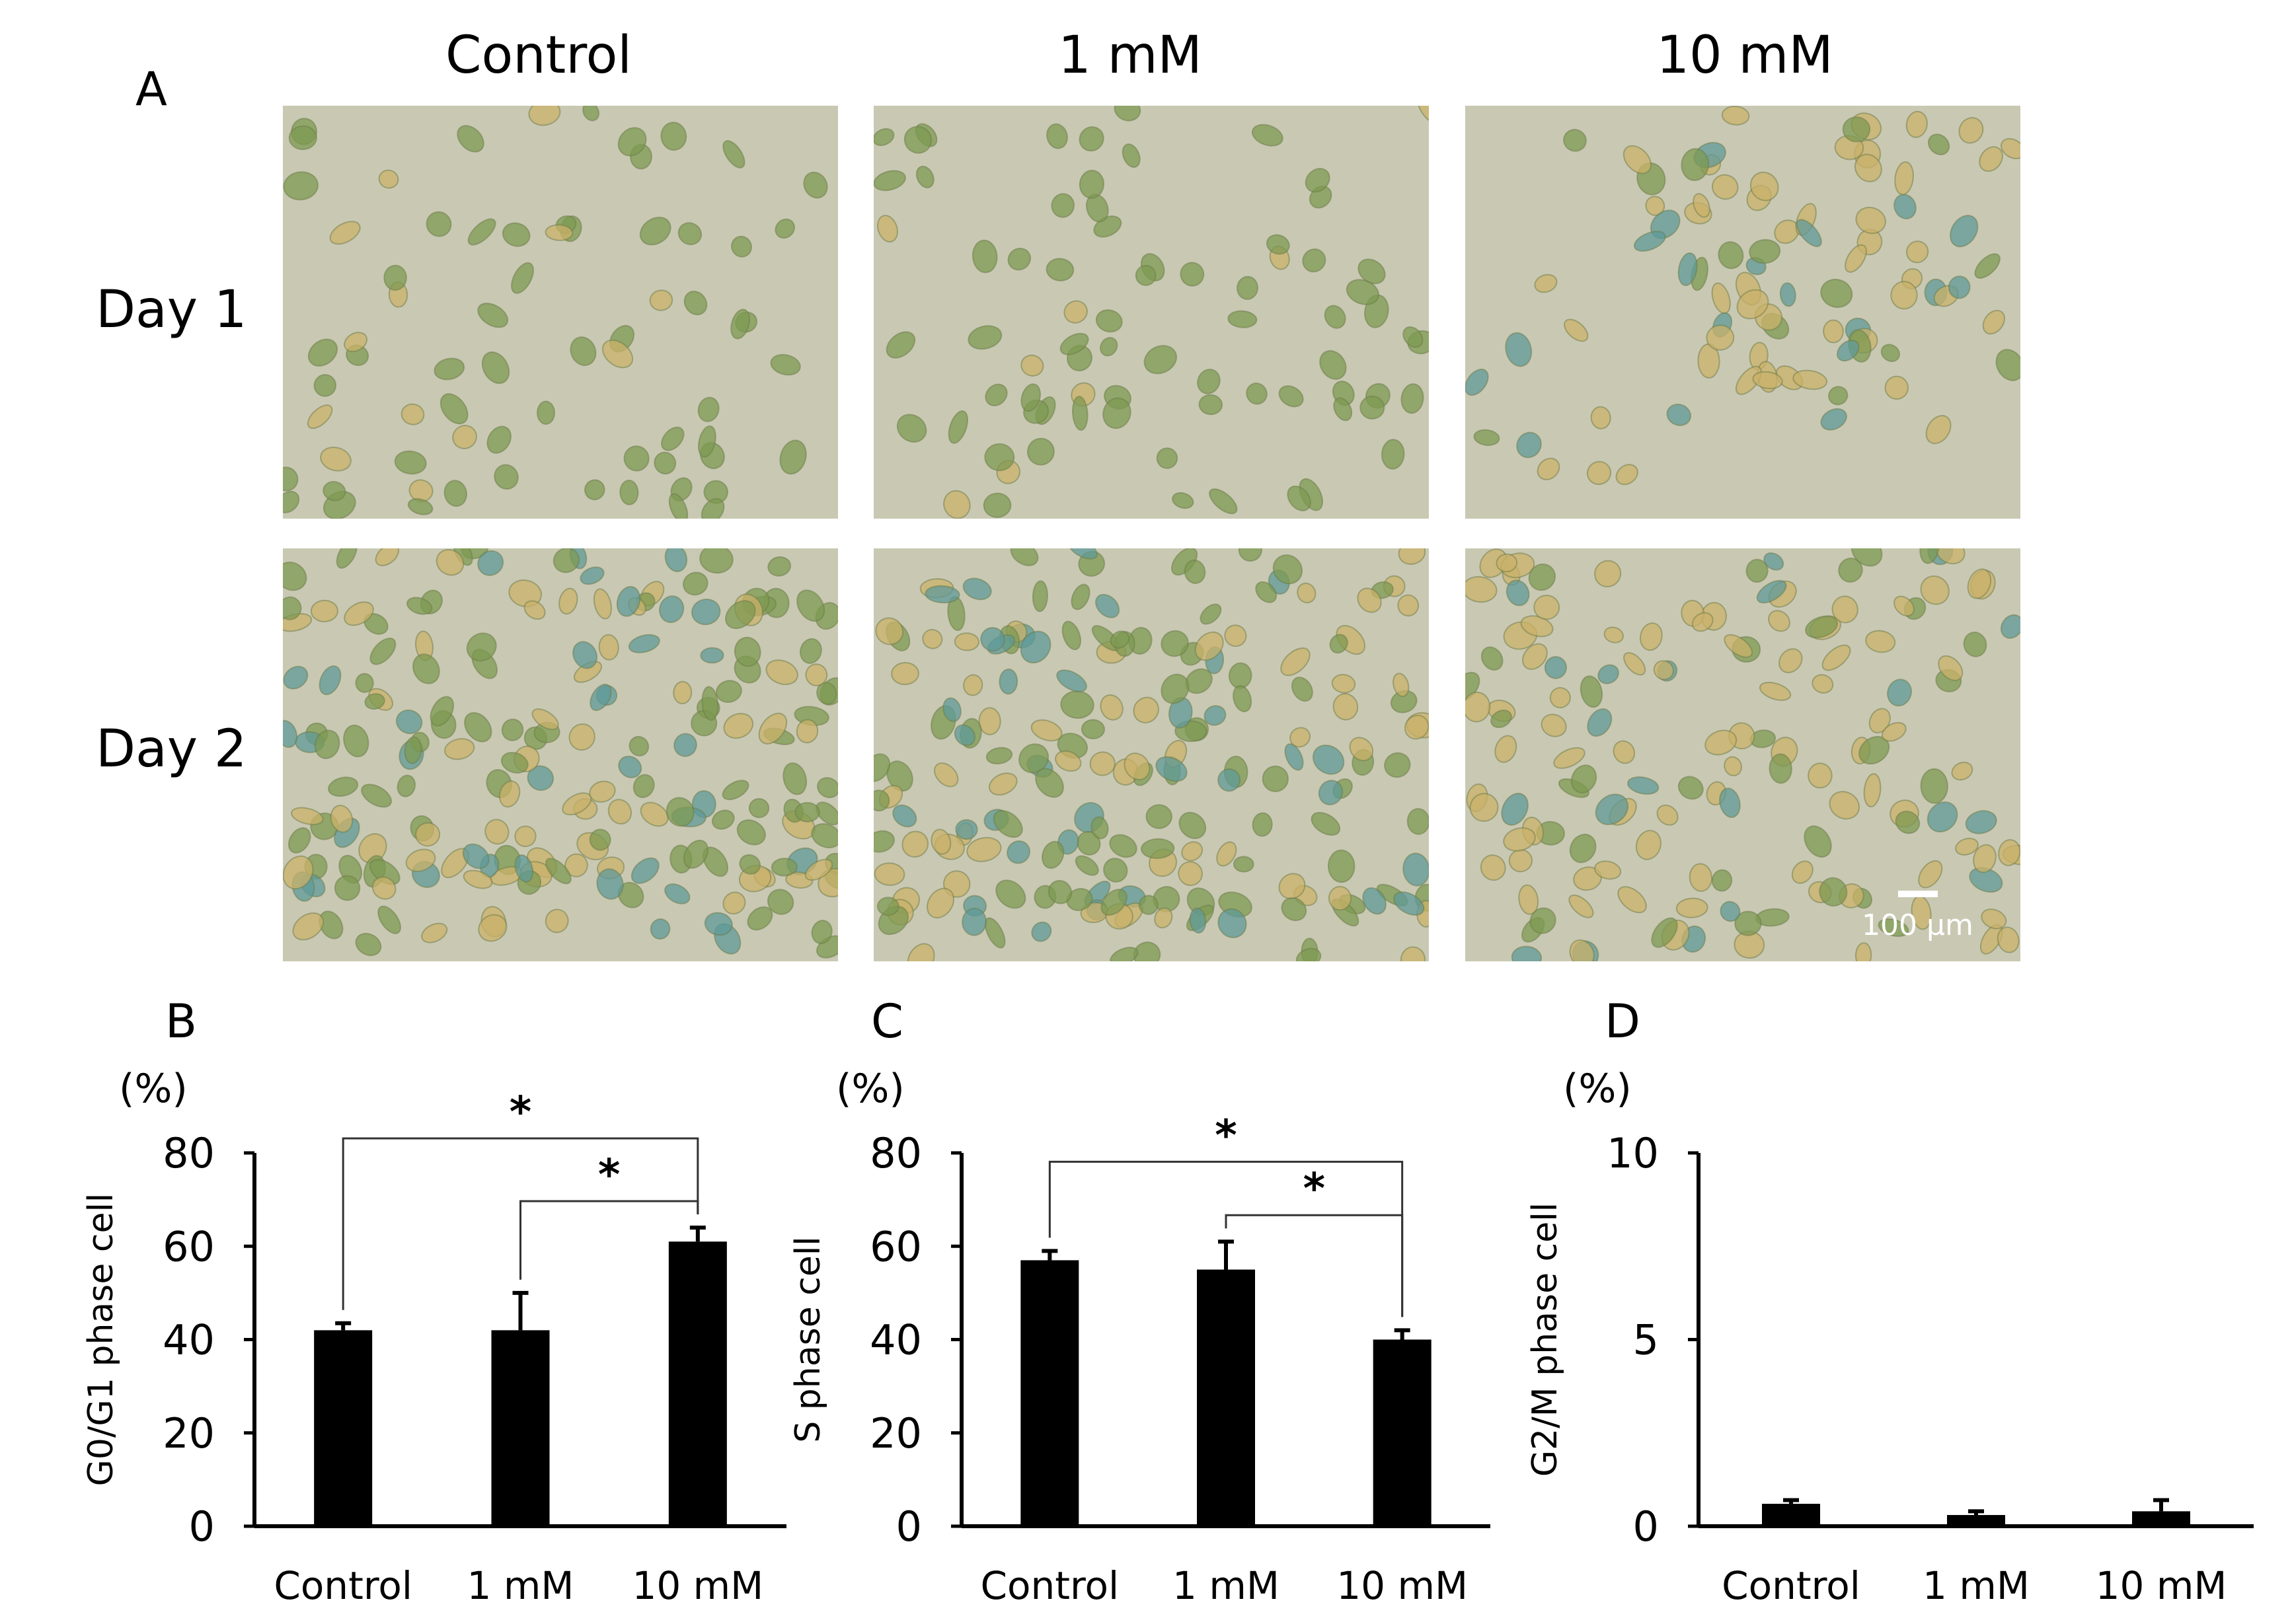 This screenshot has width=2292, height=1624. What do you see at coordinates (1314, 1266) in the screenshot?
I see `significance-bracket` at bounding box center [1314, 1266].